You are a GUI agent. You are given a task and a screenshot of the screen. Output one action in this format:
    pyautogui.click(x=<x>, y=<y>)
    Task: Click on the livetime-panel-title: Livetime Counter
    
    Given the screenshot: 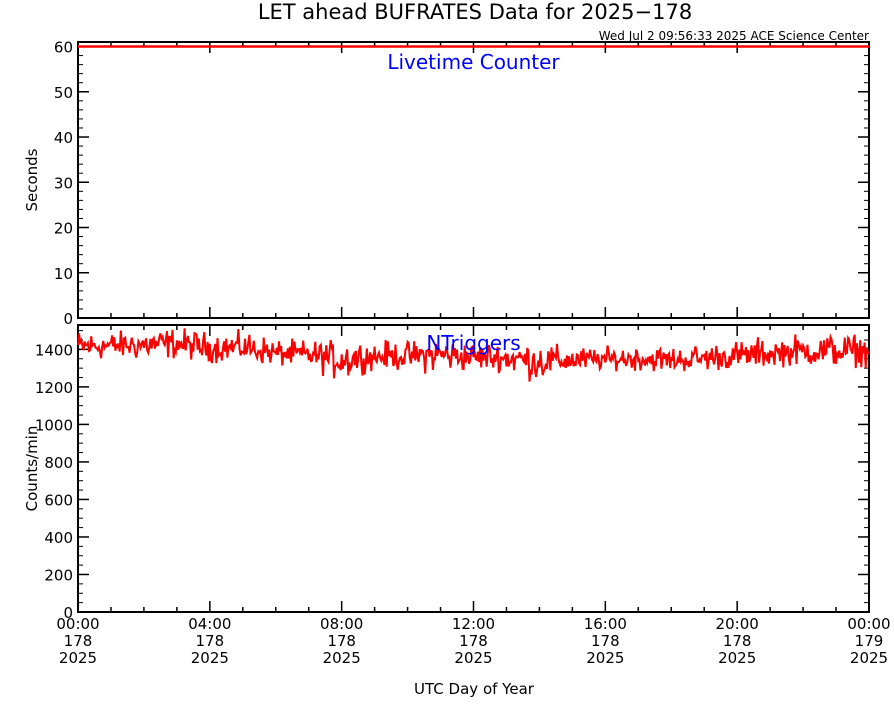 What is the action you would take?
    pyautogui.click(x=473, y=62)
    